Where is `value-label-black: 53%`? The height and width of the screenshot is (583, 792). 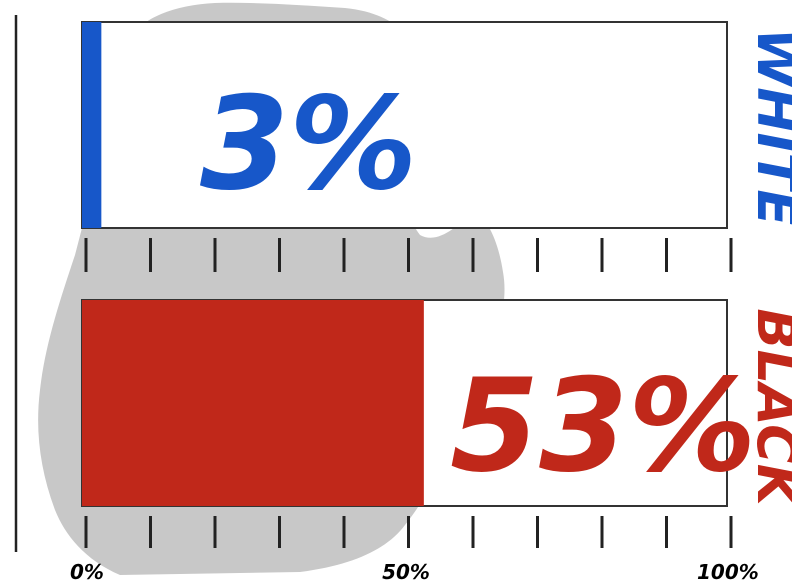
value-label-black: 53% is located at coordinates (603, 426).